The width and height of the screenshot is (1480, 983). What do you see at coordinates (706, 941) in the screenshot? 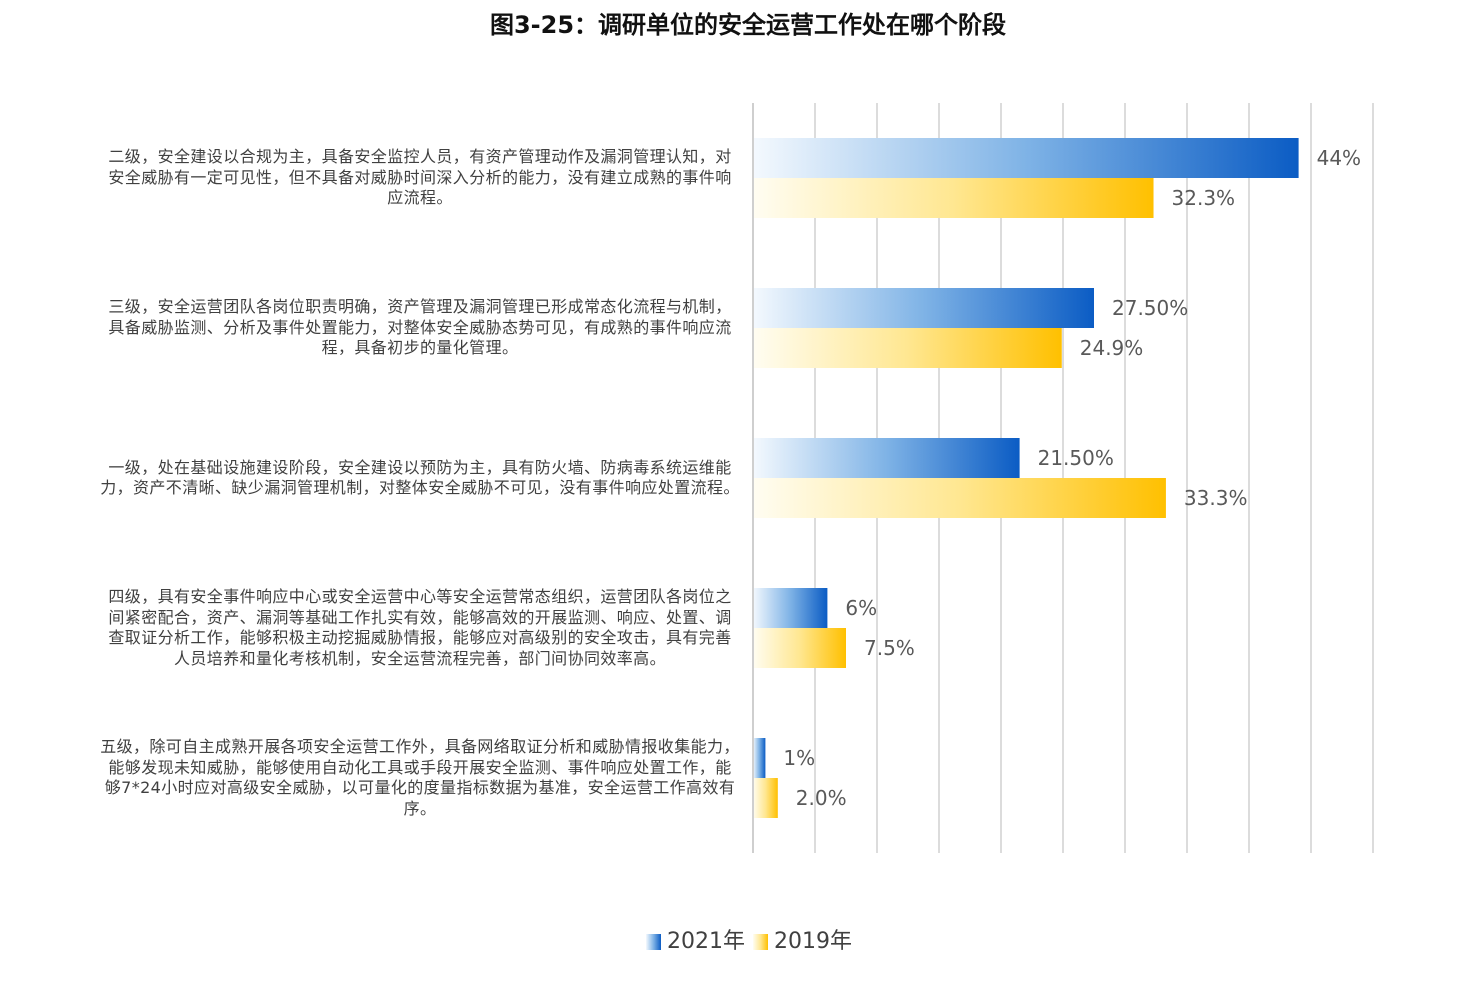
I see `legend-label: 2021年` at bounding box center [706, 941].